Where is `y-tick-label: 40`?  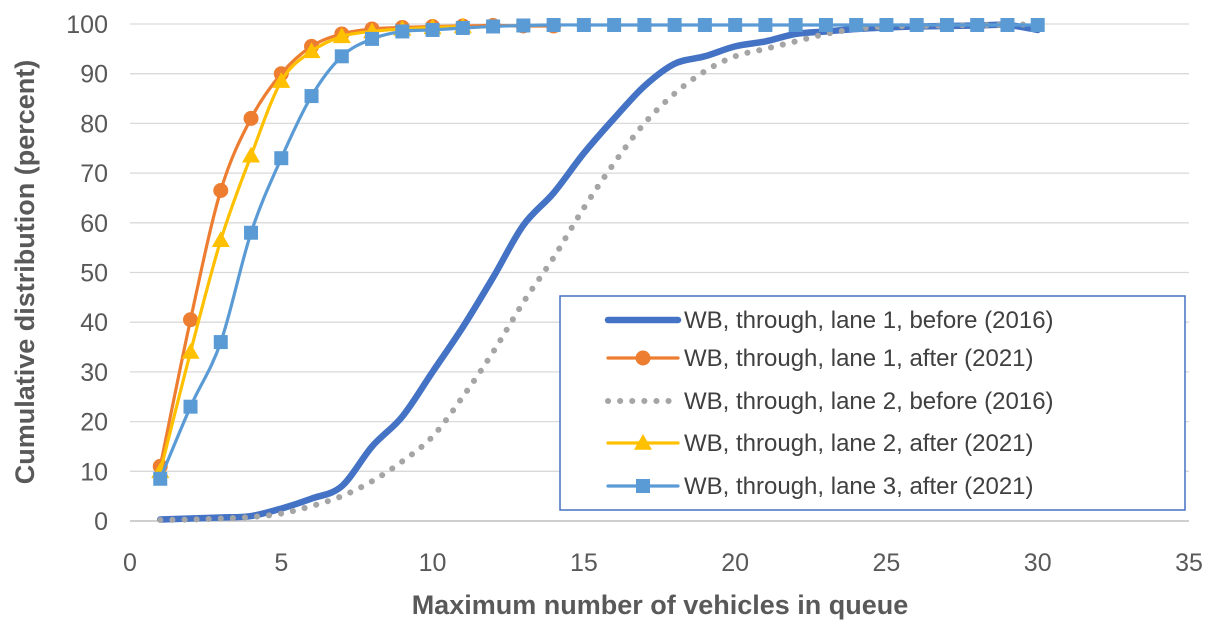 y-tick-label: 40 is located at coordinates (94, 323).